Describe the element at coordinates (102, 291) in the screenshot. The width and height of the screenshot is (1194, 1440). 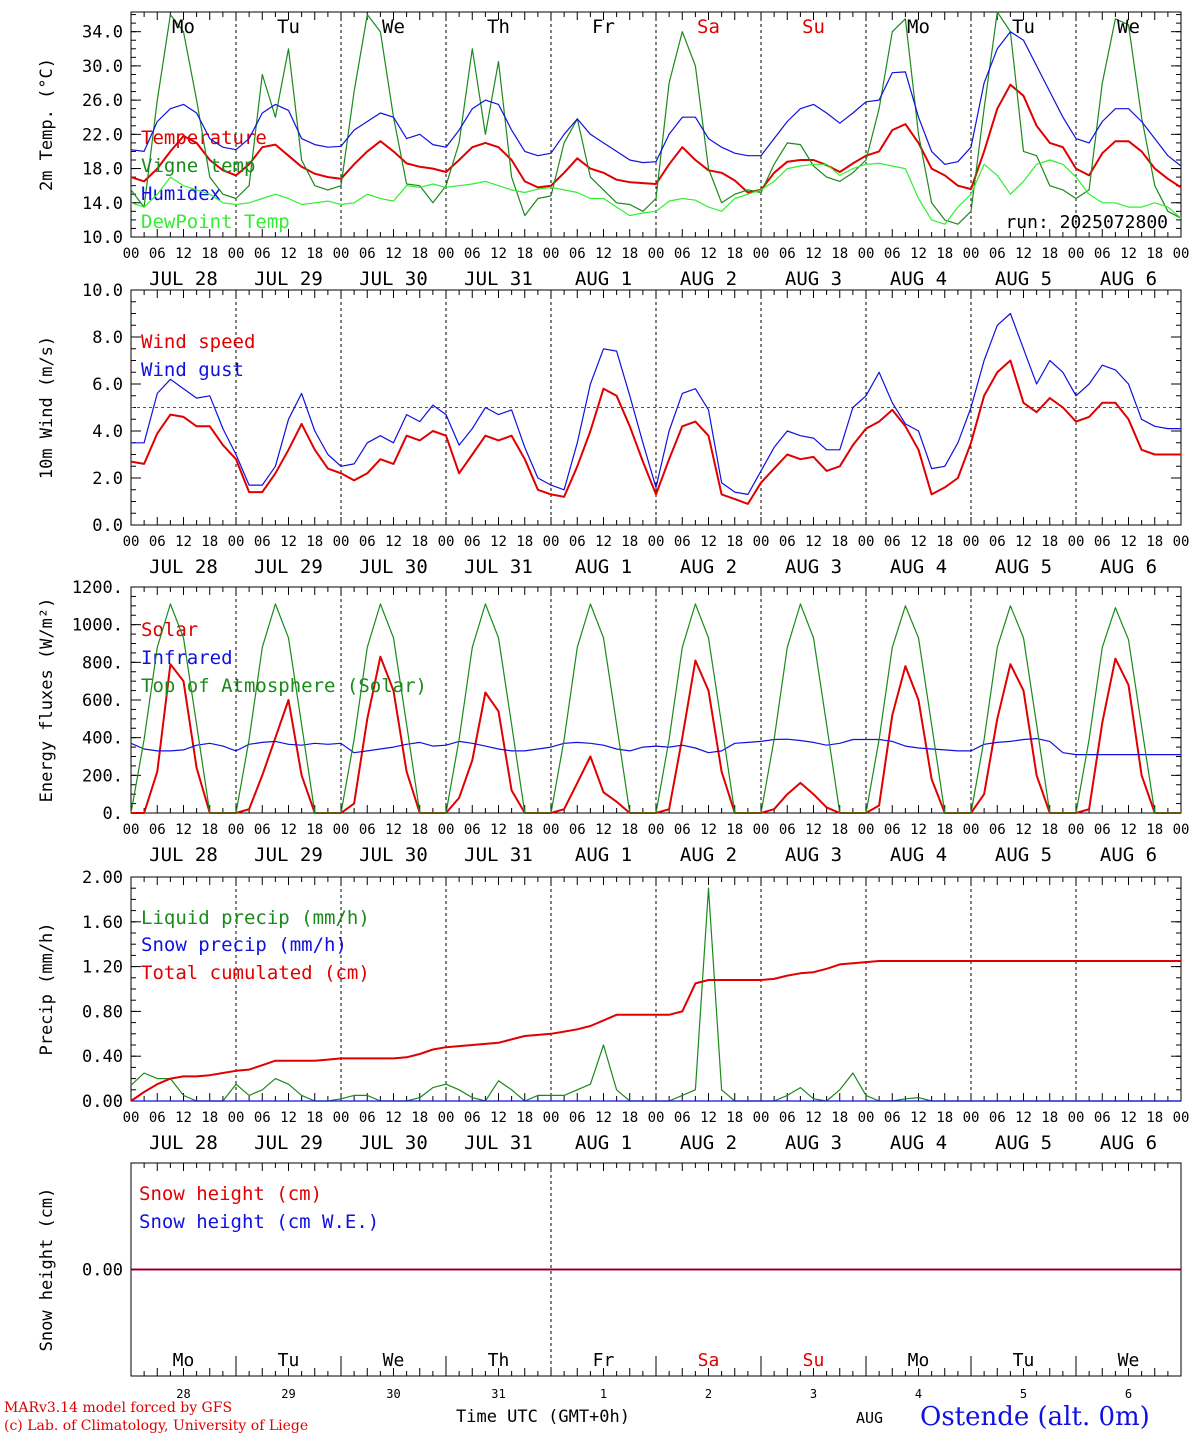
I see `wind-y-tick-label: 10.0` at that location.